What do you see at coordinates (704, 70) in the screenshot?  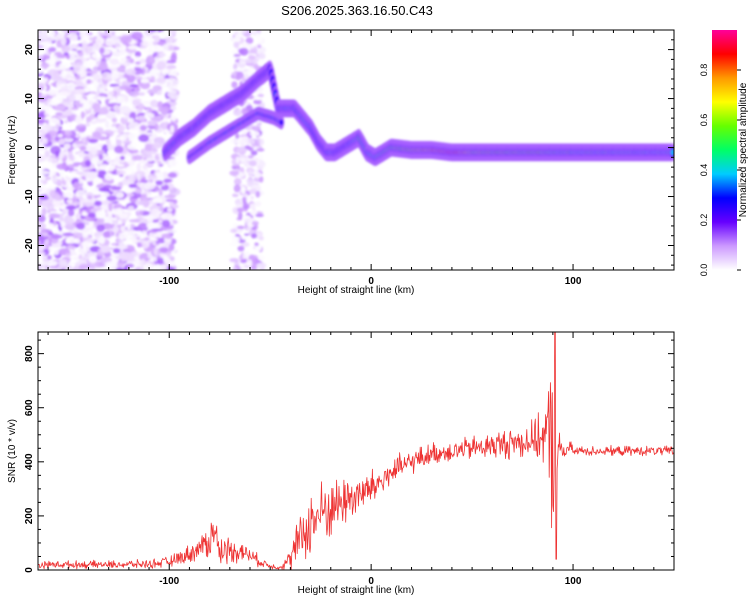 I see `colorbar-tick-label: 0.8` at bounding box center [704, 70].